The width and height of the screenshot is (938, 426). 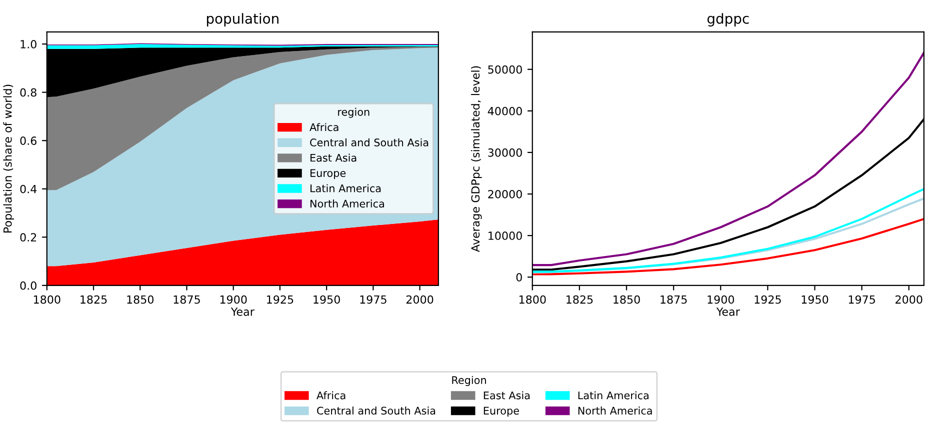 What do you see at coordinates (8, 158) in the screenshot?
I see `y-axis-title: Population (share of world)` at bounding box center [8, 158].